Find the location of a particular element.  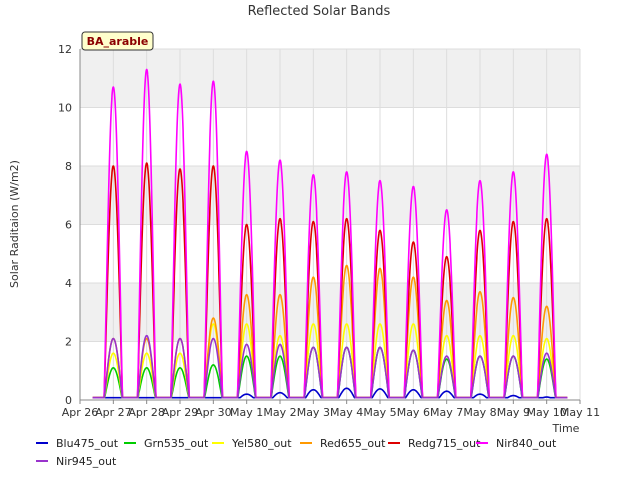

chart-title: Reflected Solar Bands is located at coordinates (319, 11).